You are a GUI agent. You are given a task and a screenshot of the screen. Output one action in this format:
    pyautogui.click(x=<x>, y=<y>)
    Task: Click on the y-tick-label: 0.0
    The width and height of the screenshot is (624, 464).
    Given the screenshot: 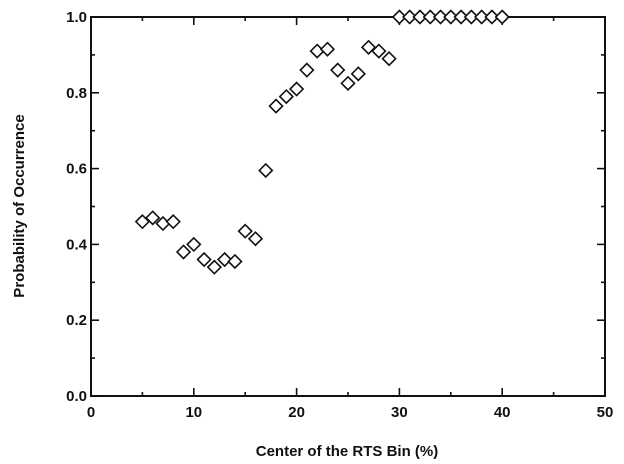 What is the action you would take?
    pyautogui.click(x=76, y=396)
    